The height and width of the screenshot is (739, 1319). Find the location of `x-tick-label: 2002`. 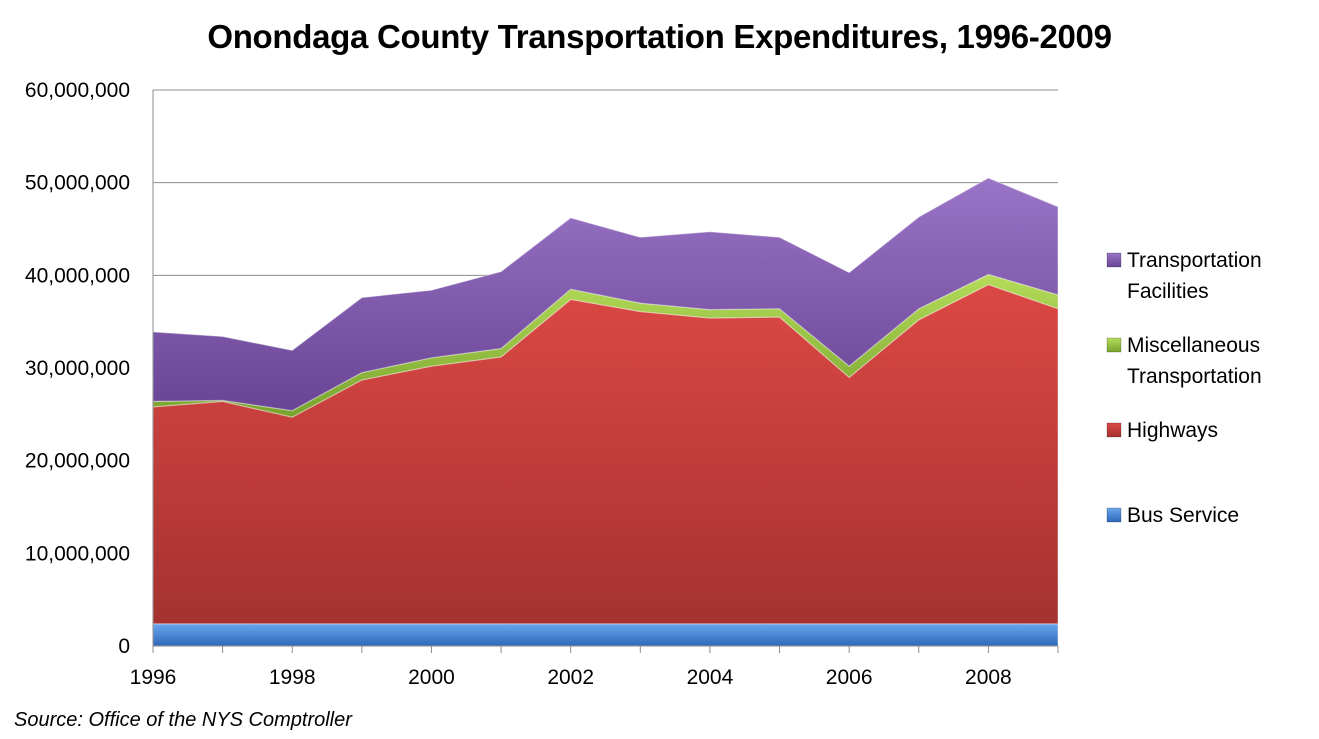

x-tick-label: 2002 is located at coordinates (570, 677).